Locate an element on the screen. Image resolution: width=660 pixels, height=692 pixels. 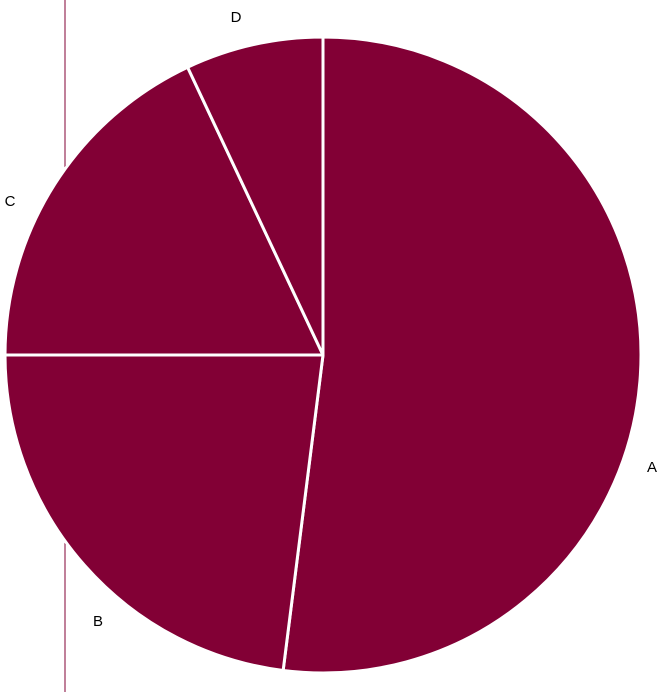
pie-slice-d is located at coordinates (255, 196).